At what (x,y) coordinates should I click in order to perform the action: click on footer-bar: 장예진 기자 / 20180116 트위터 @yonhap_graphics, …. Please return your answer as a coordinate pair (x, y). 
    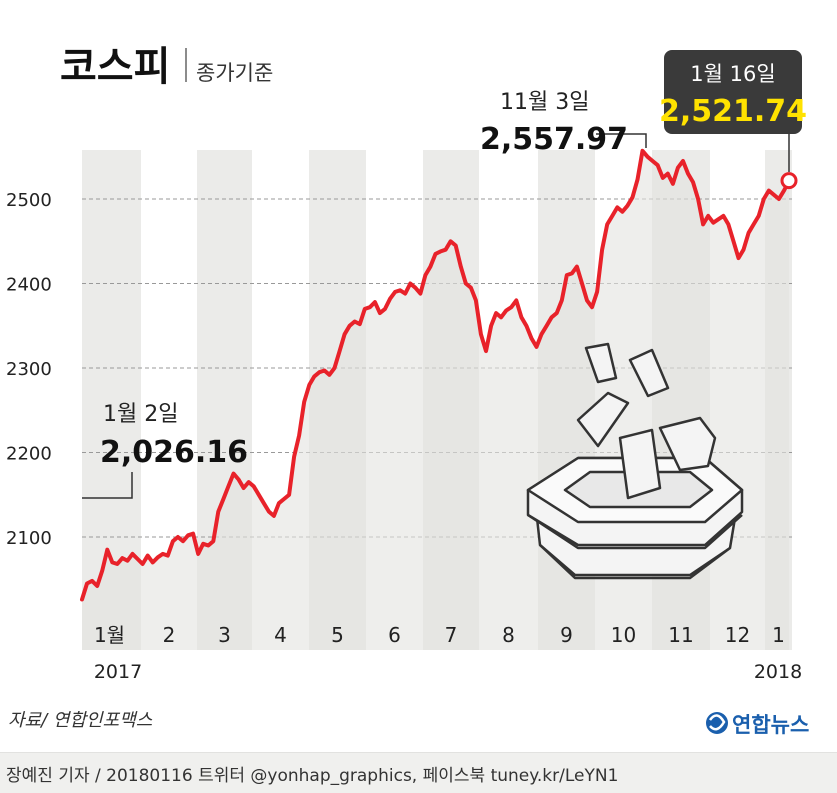
    Looking at the image, I should click on (418, 772).